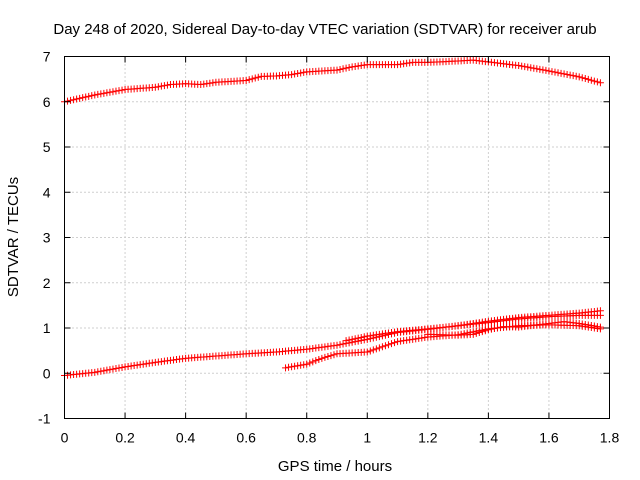  What do you see at coordinates (13, 237) in the screenshot?
I see `y-axis-label: SDTVAR / TECUs` at bounding box center [13, 237].